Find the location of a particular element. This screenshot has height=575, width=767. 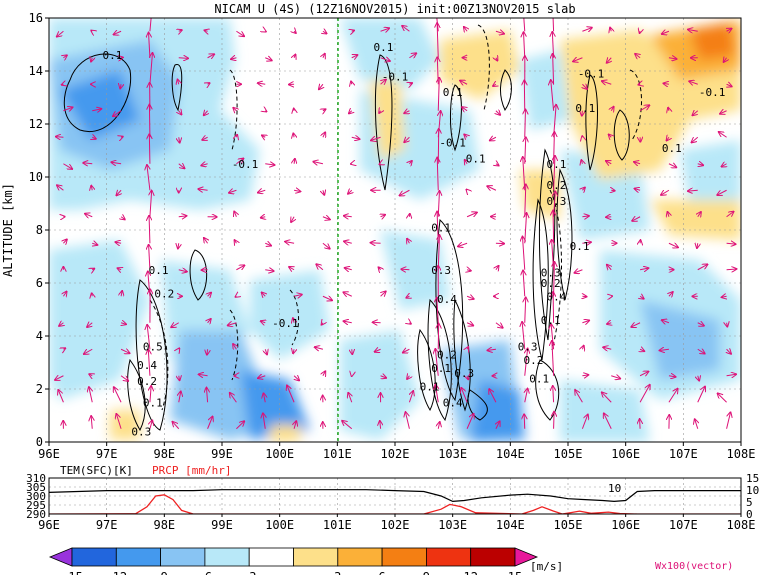

sub-x-tick-label: 105E is located at coordinates (568, 525).